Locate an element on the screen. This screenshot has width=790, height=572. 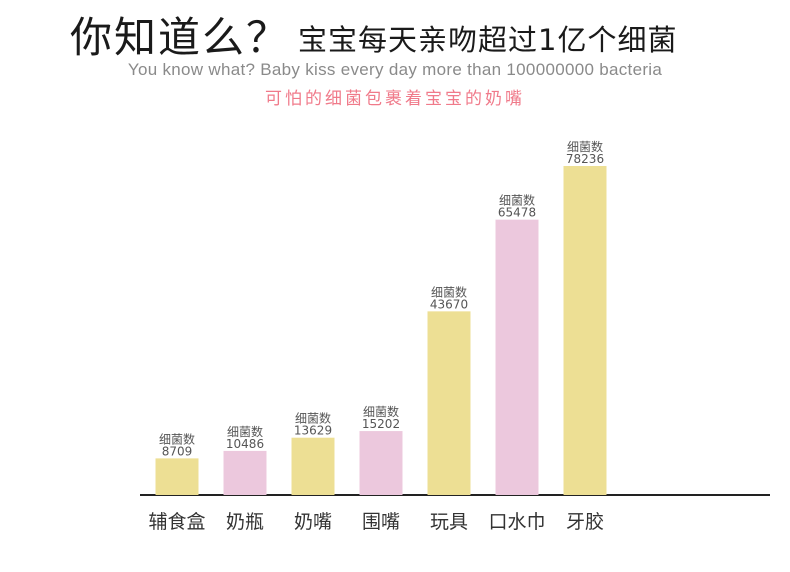
title-line: 你知道么？ 宝宝每天亲吻超过1亿个细菌 is located at coordinates (395, 38).